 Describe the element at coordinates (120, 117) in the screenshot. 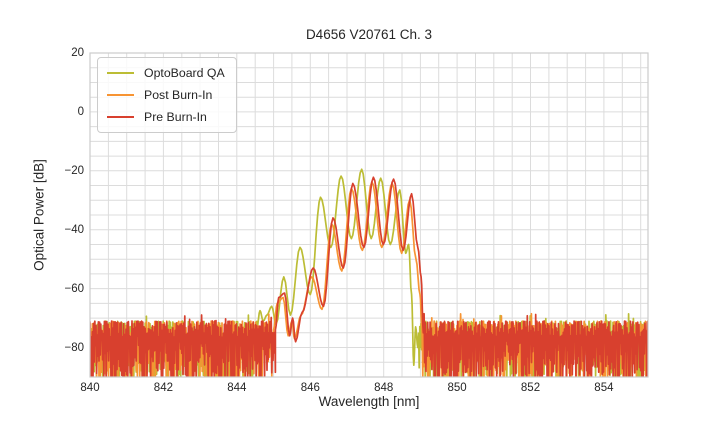

I see `legend-line-pre-burn-in-icon` at that location.